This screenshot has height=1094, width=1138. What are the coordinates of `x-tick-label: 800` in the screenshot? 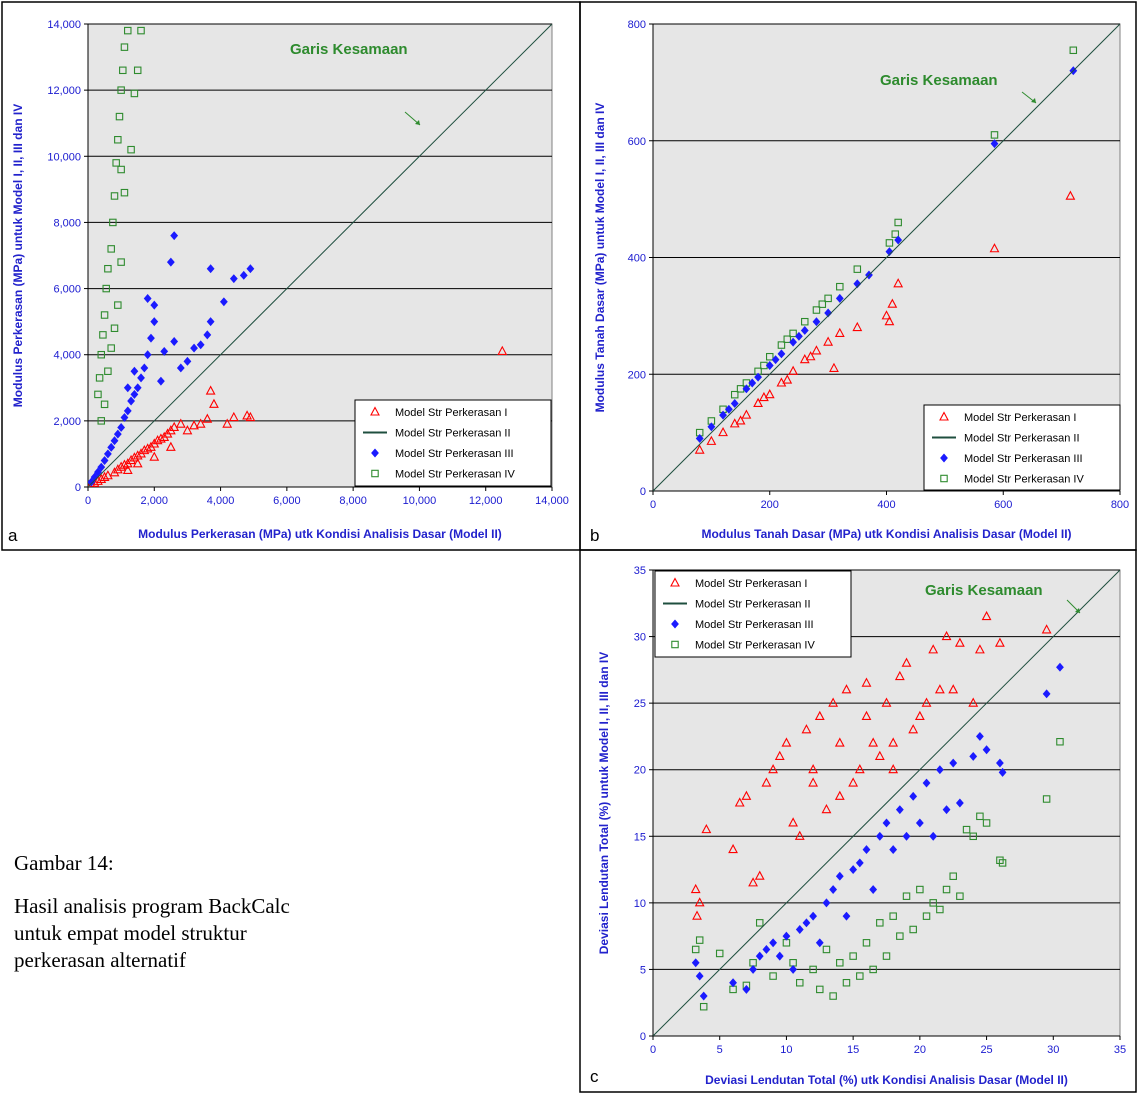 It's located at (1120, 505).